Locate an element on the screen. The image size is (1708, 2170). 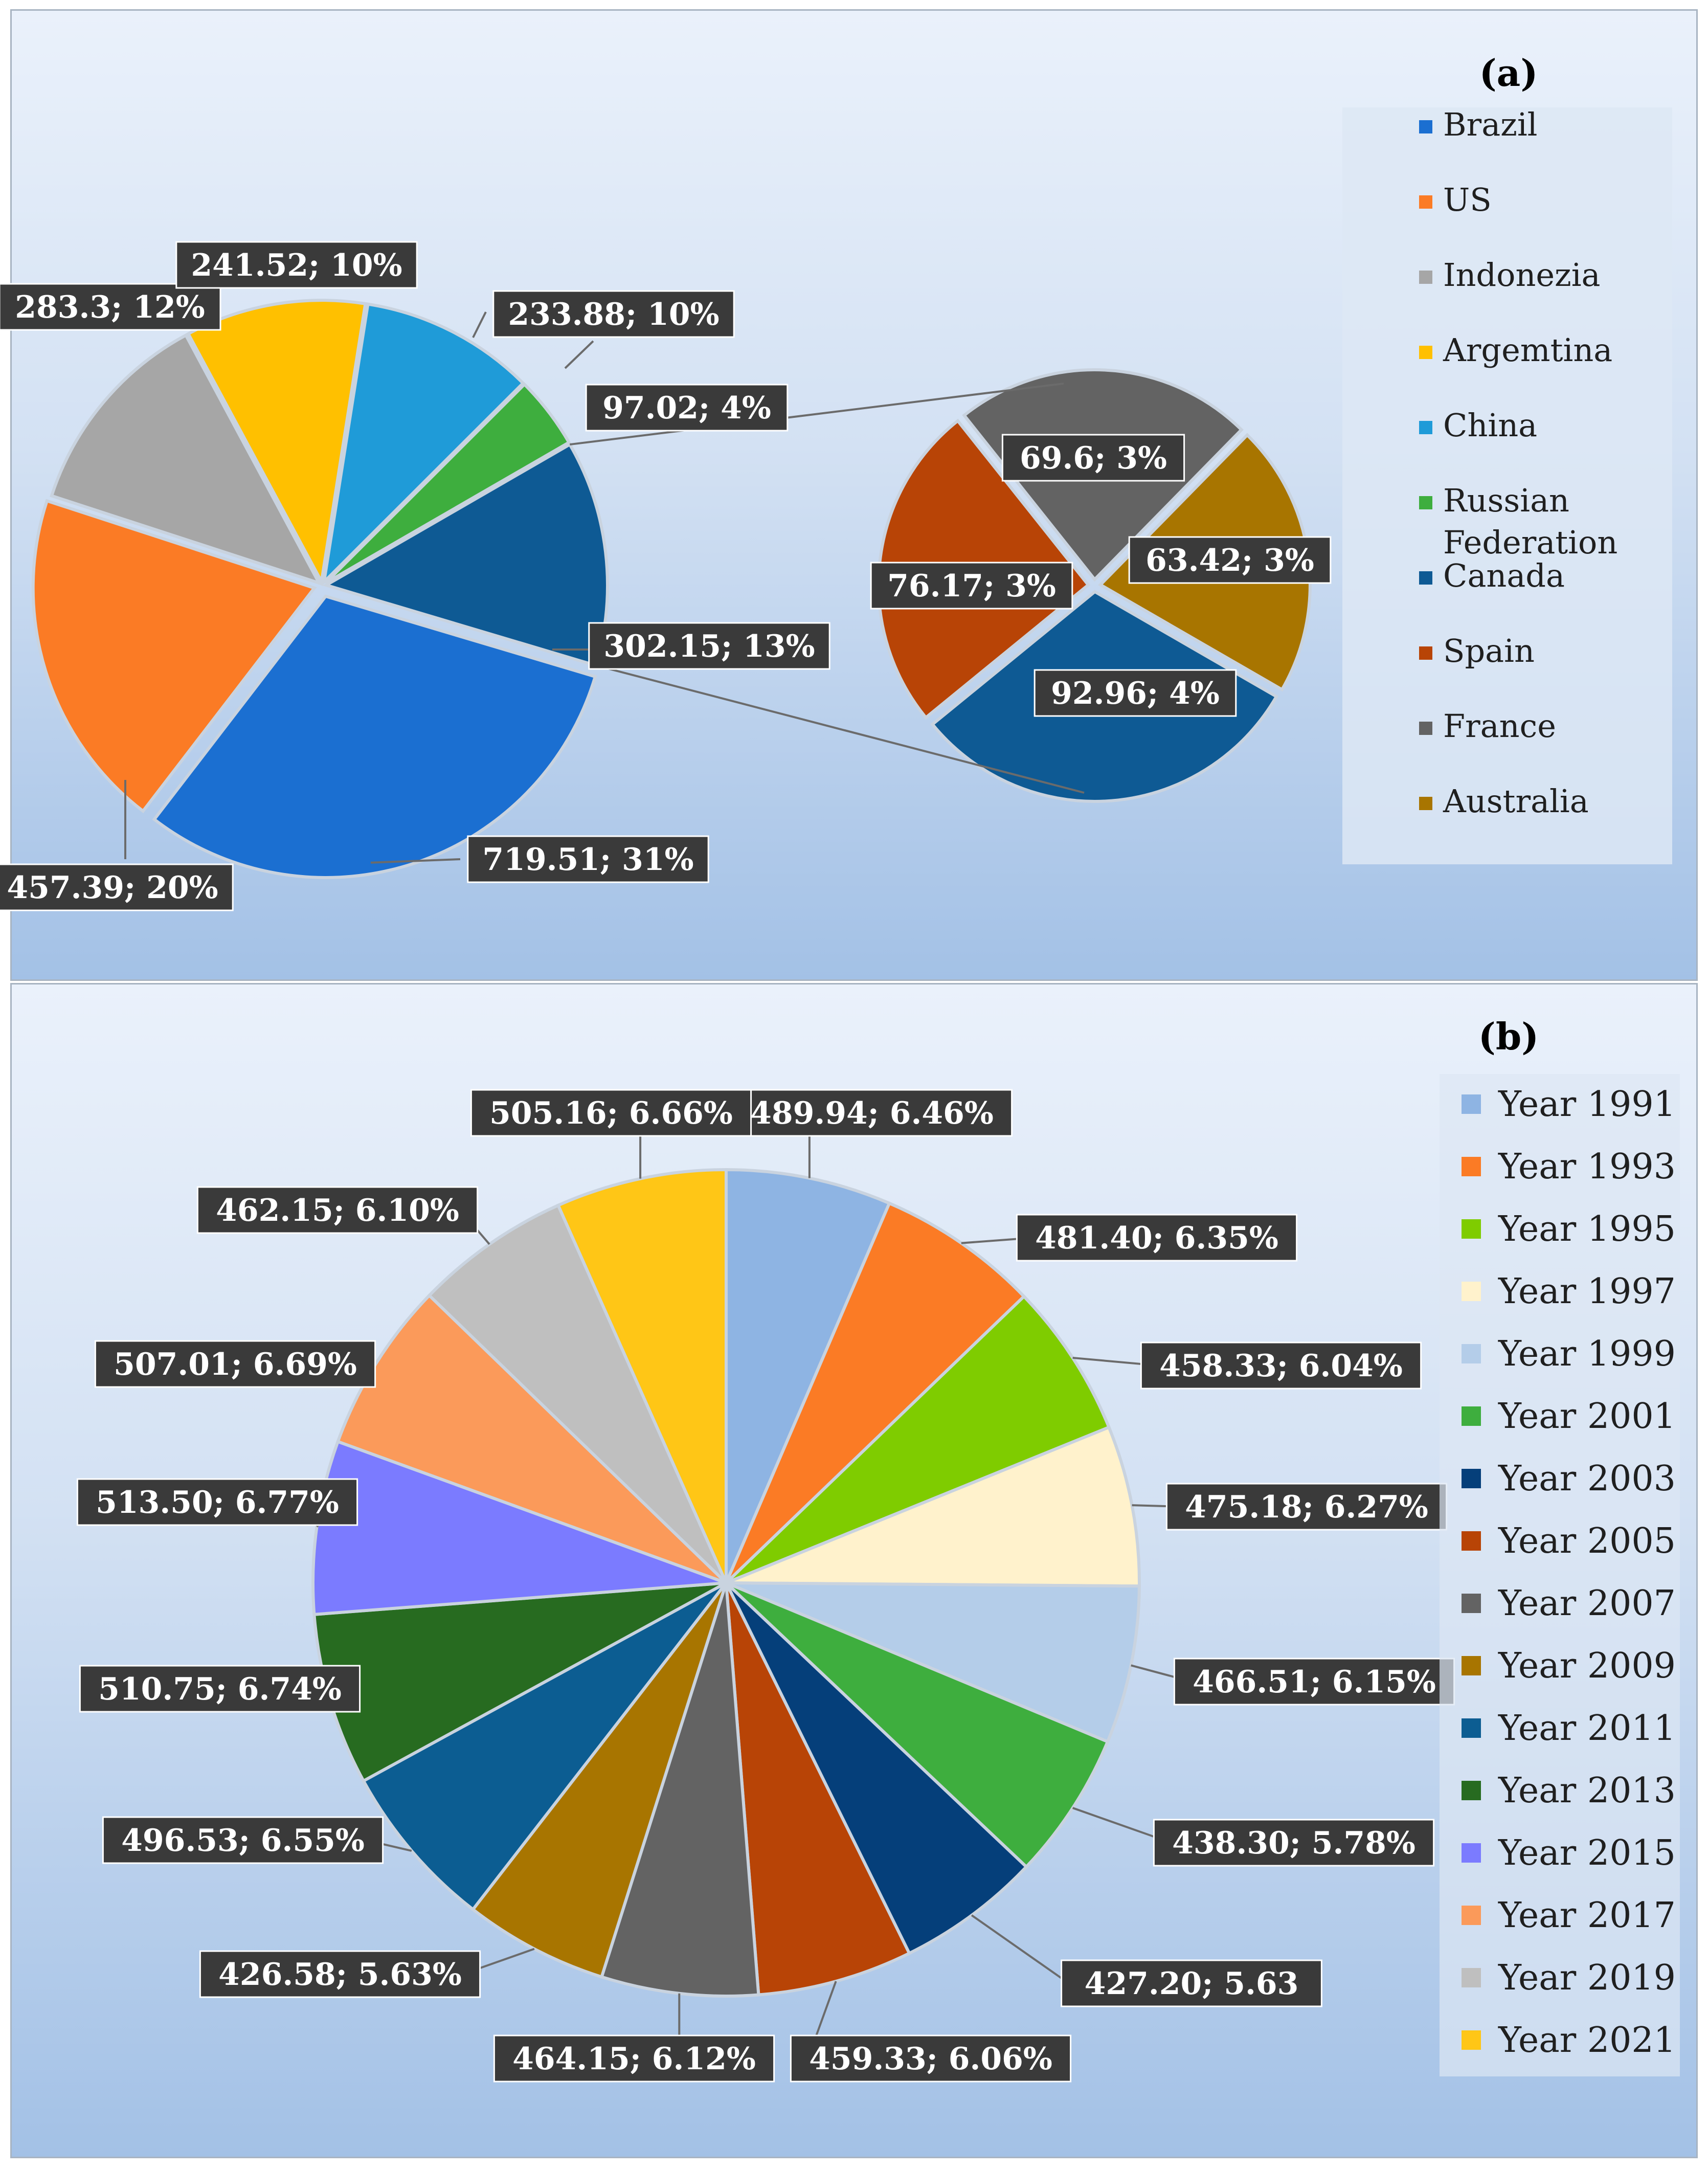
data-label-text: 719.51; 31% is located at coordinates (587, 860).